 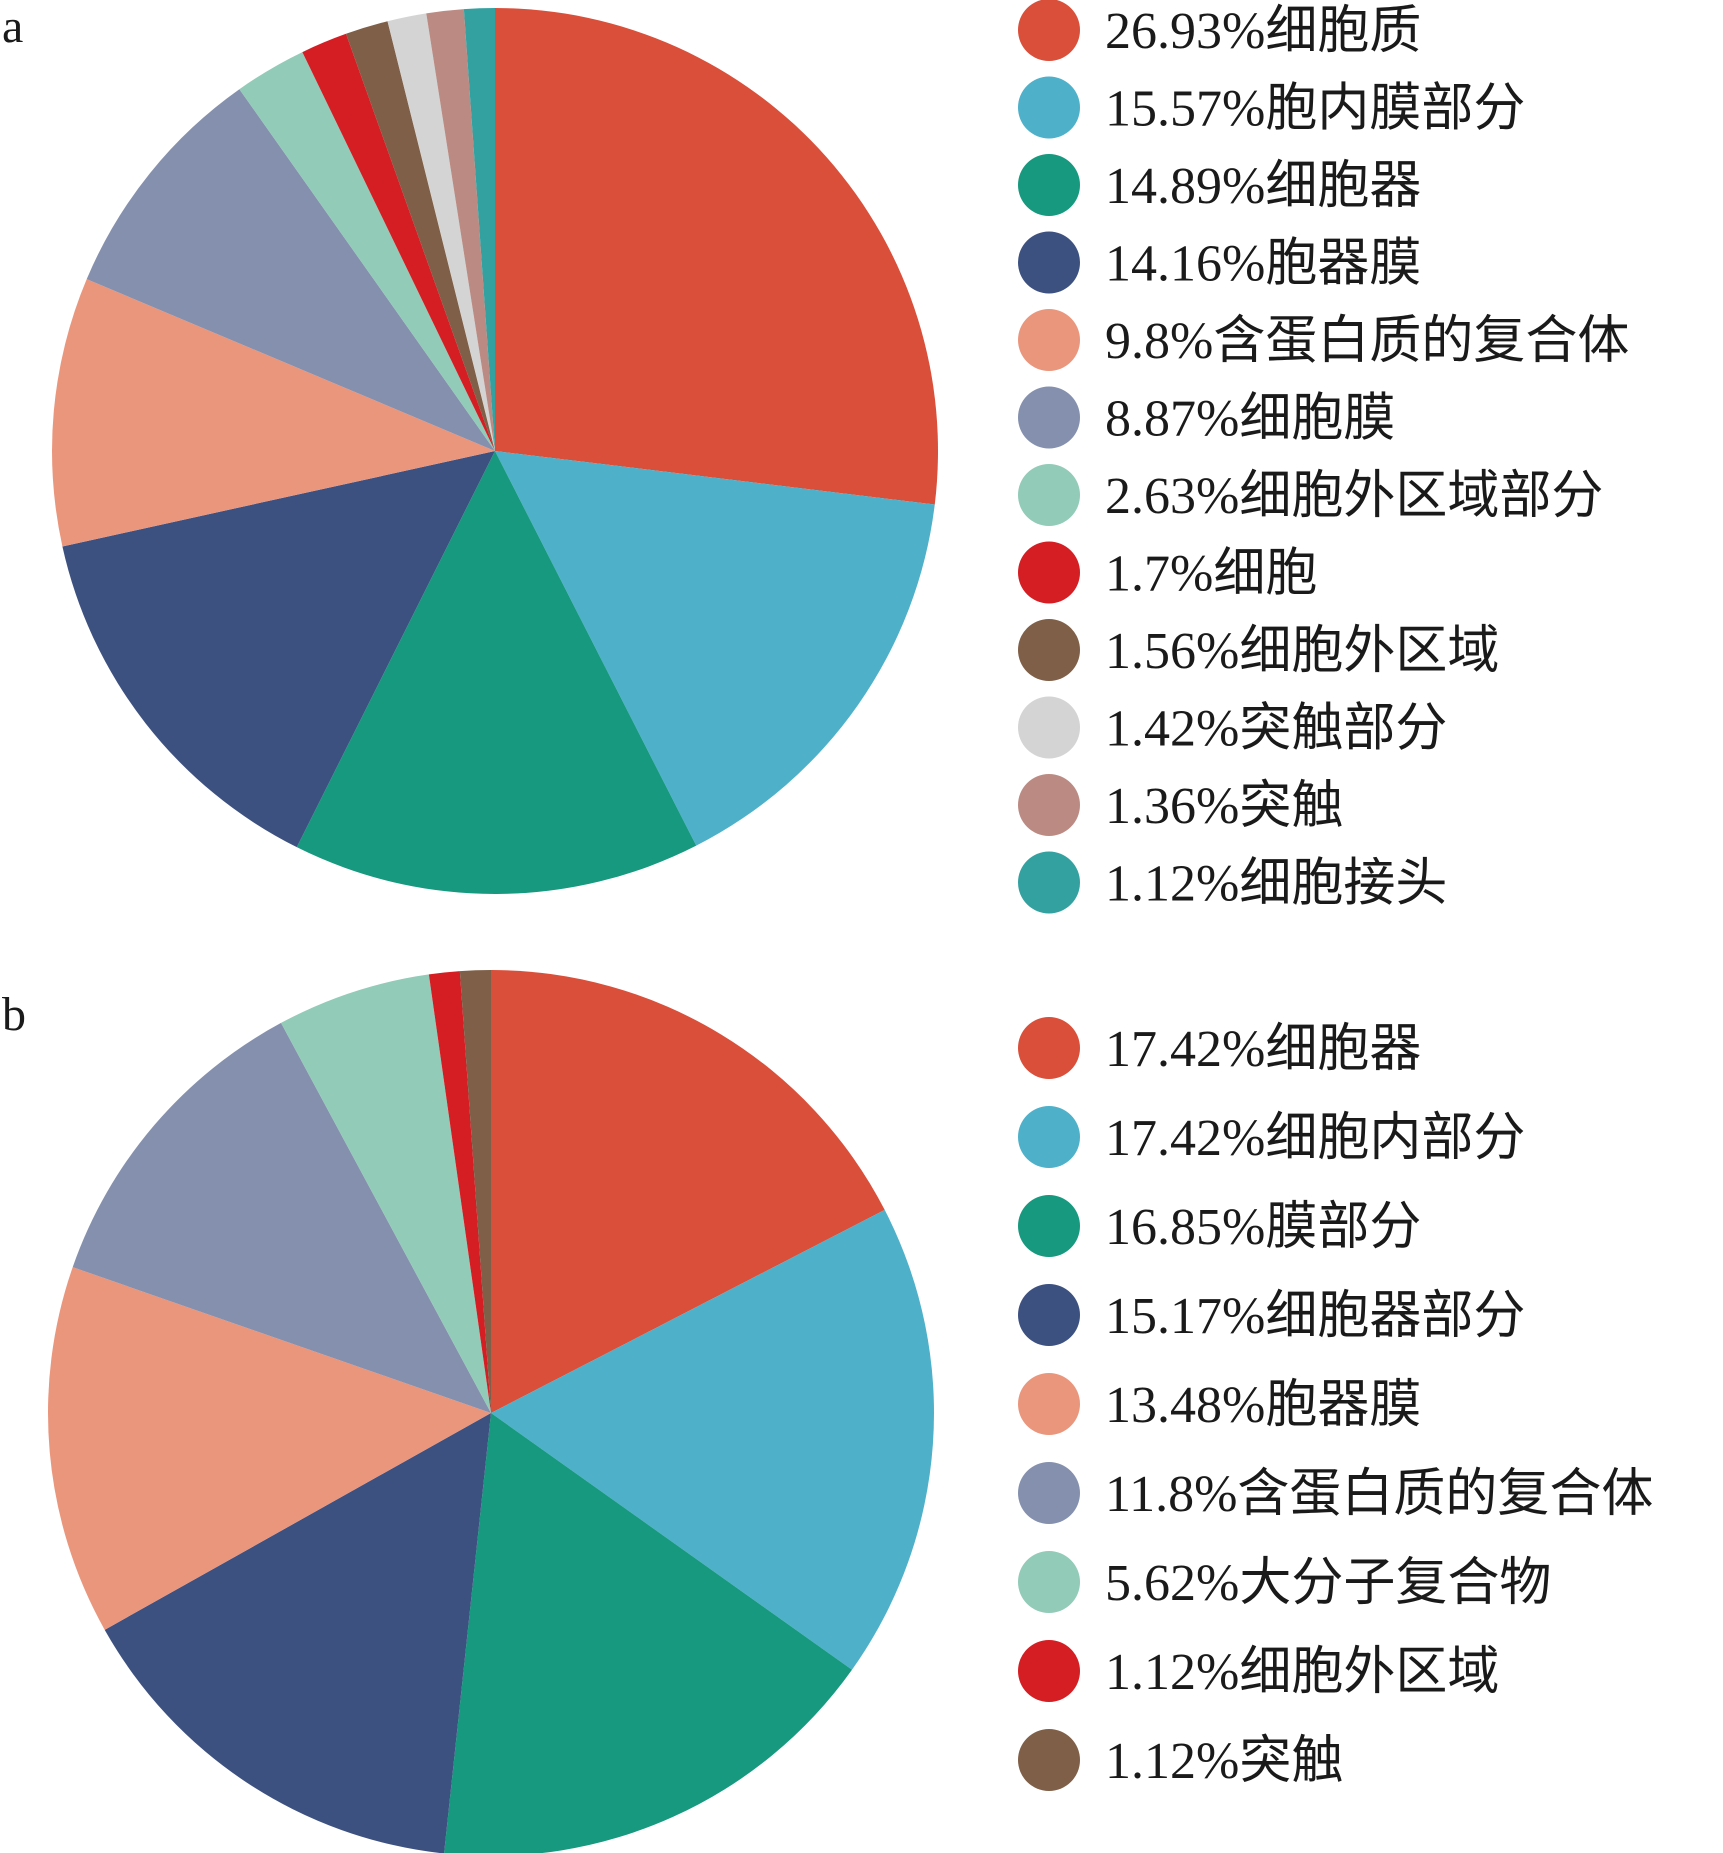 I want to click on legend-a-label-10: 1.42%突触部分, so click(x=1276, y=729).